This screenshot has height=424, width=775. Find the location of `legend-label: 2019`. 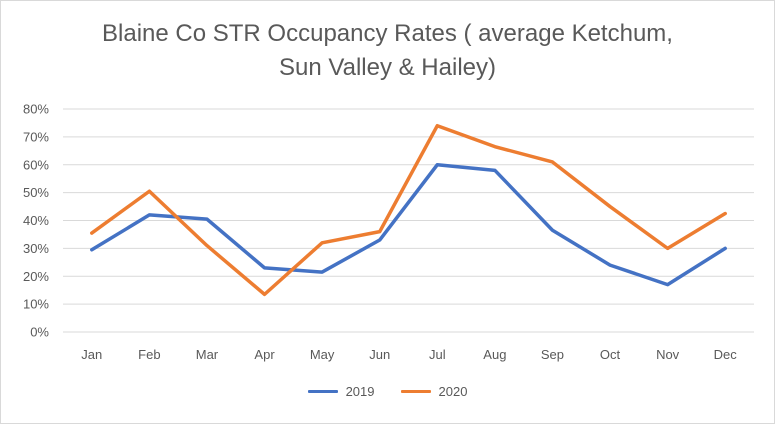

legend-label: 2019 is located at coordinates (360, 391).